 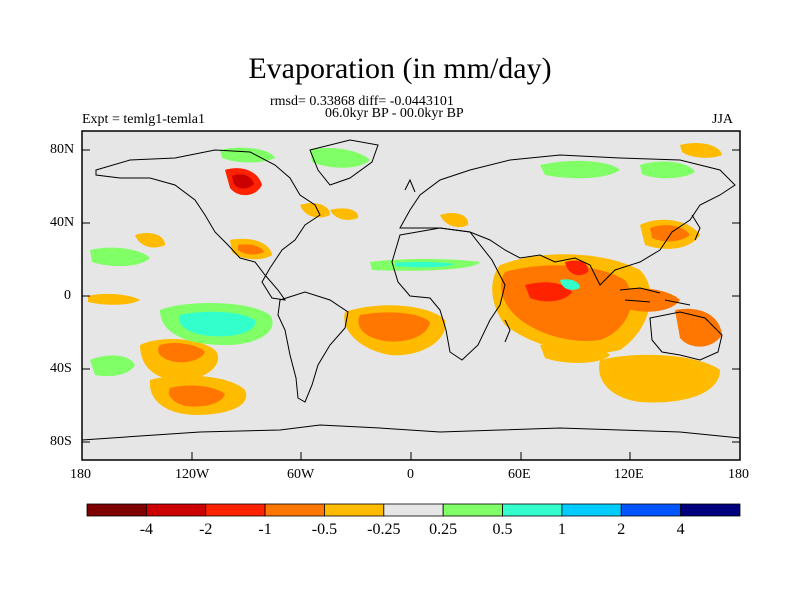 I want to click on field-nepac-orange, so click(x=150, y=240).